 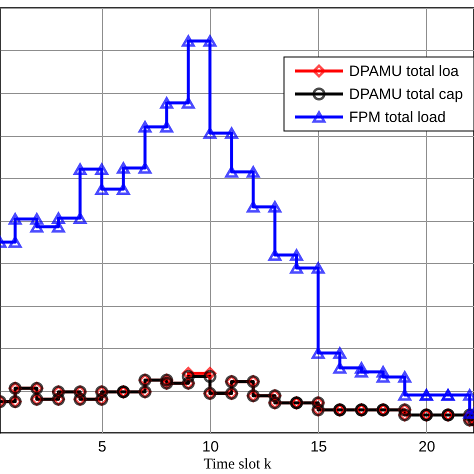 I want to click on x-tick-label: 10, so click(x=210, y=447).